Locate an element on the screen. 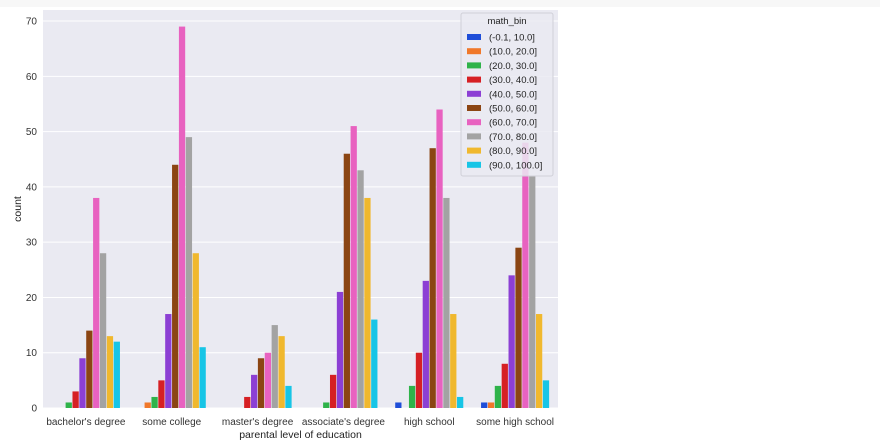 This screenshot has width=880, height=446. x-axis-title: parental level of education is located at coordinates (300, 435).